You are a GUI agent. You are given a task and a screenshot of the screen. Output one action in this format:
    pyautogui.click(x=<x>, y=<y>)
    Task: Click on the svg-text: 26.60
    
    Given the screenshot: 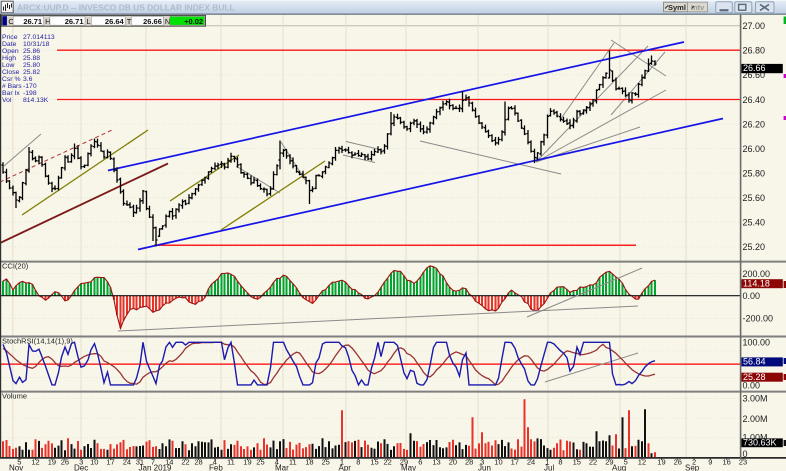 What is the action you would take?
    pyautogui.click(x=754, y=75)
    